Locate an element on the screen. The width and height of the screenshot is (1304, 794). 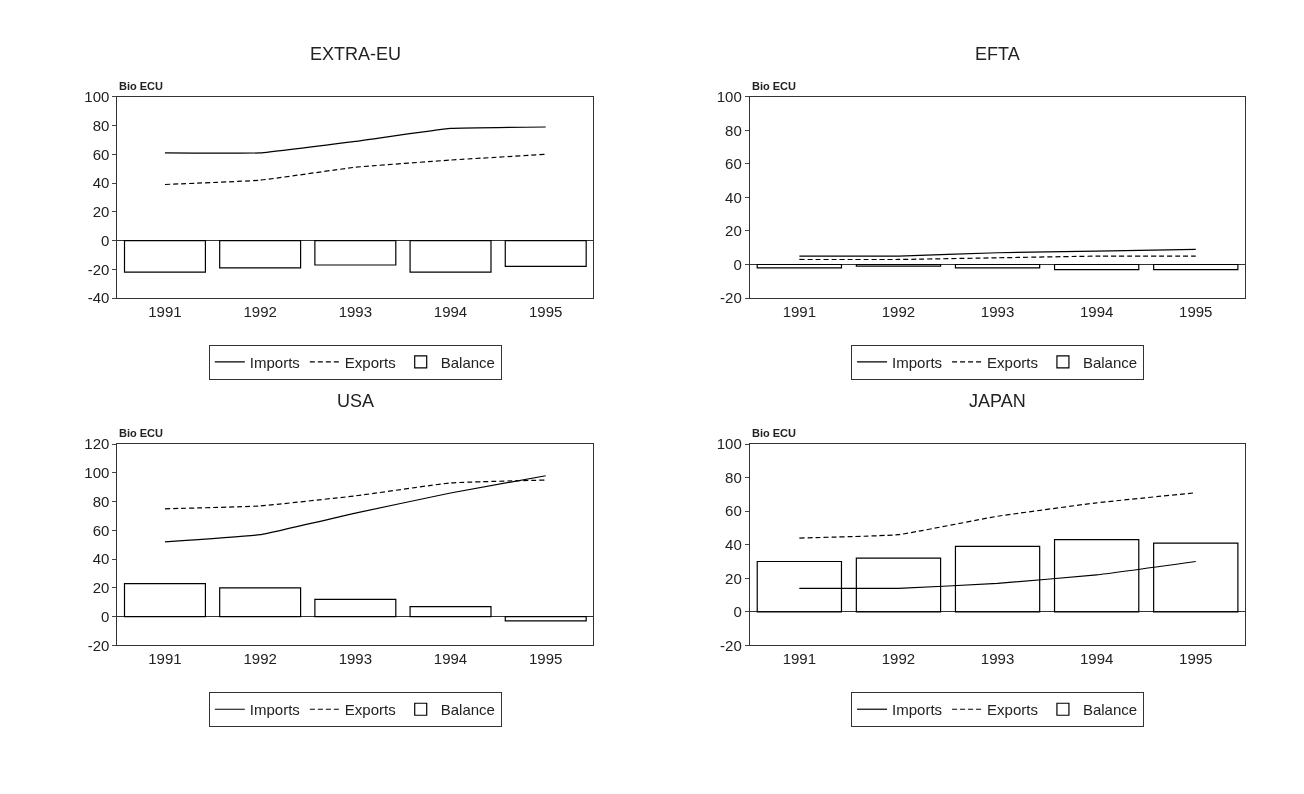
chart-title: USA is located at coordinates (356, 401).